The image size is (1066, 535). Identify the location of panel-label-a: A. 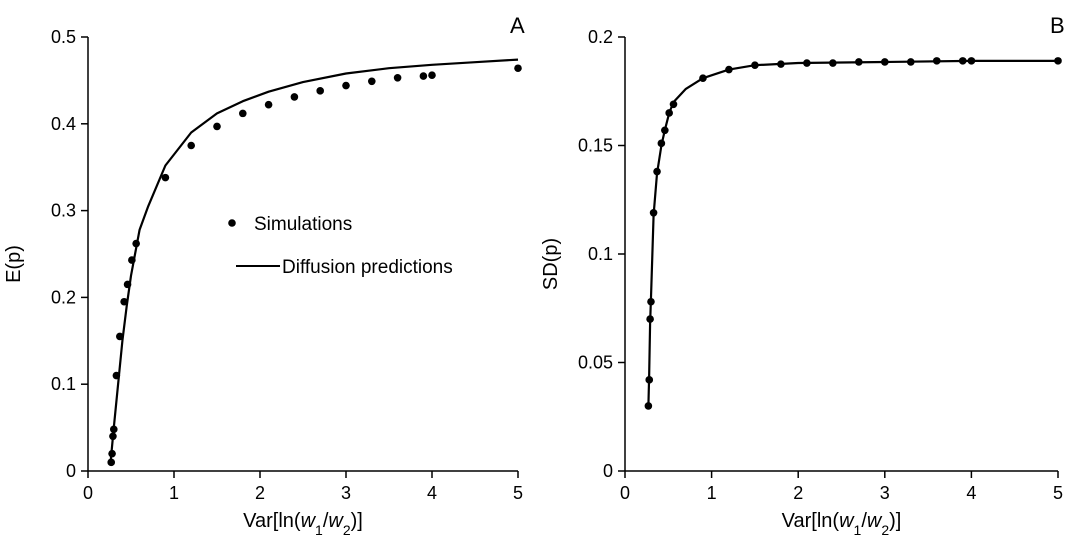
(517, 25).